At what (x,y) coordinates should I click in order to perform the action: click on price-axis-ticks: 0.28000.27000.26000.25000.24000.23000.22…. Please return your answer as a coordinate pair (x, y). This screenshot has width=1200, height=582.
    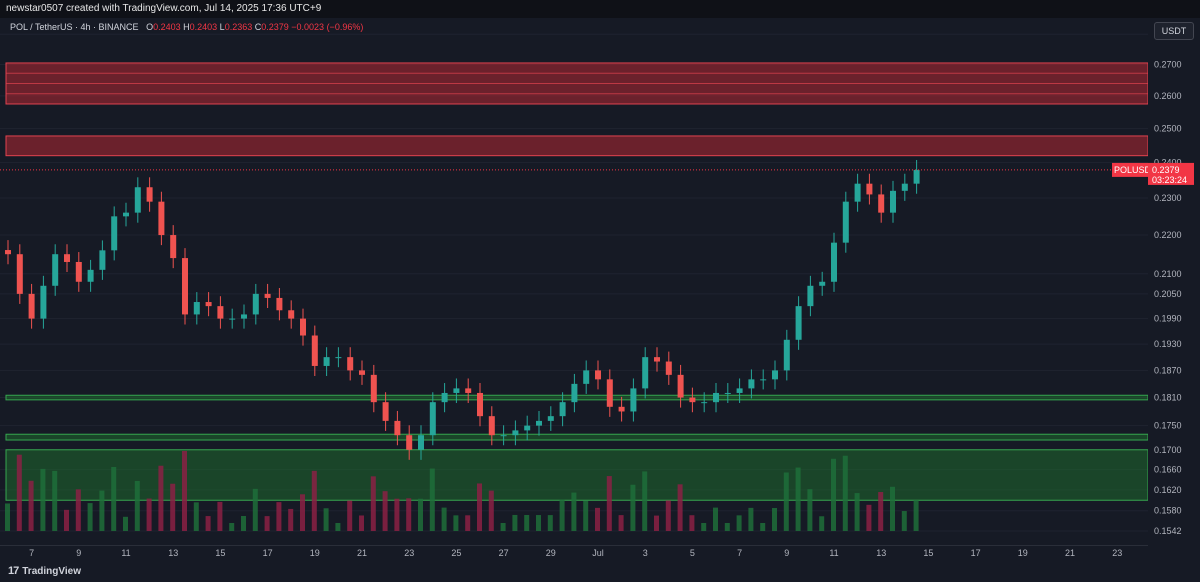
    Looking at the image, I should click on (1171, 282).